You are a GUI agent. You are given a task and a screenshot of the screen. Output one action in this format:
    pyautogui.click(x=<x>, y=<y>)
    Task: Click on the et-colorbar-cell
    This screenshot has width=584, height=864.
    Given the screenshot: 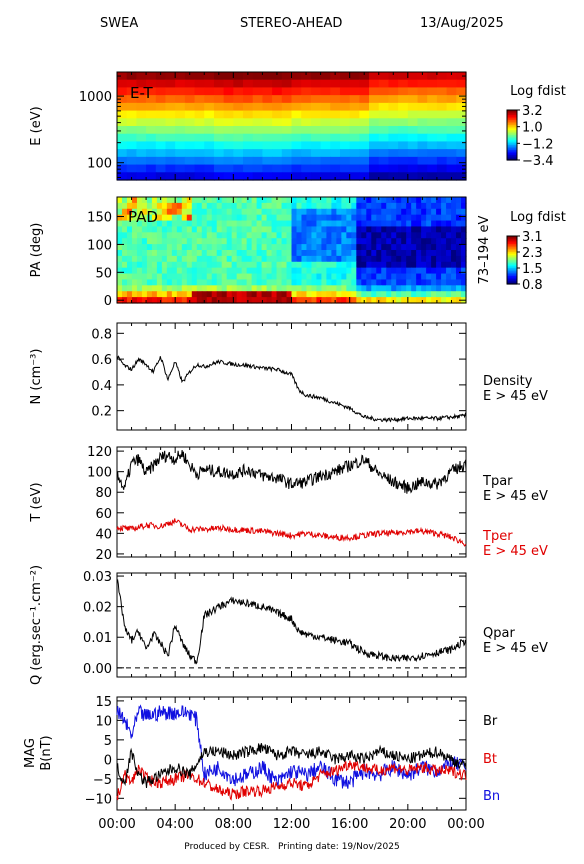 What is the action you would take?
    pyautogui.click(x=512, y=159)
    